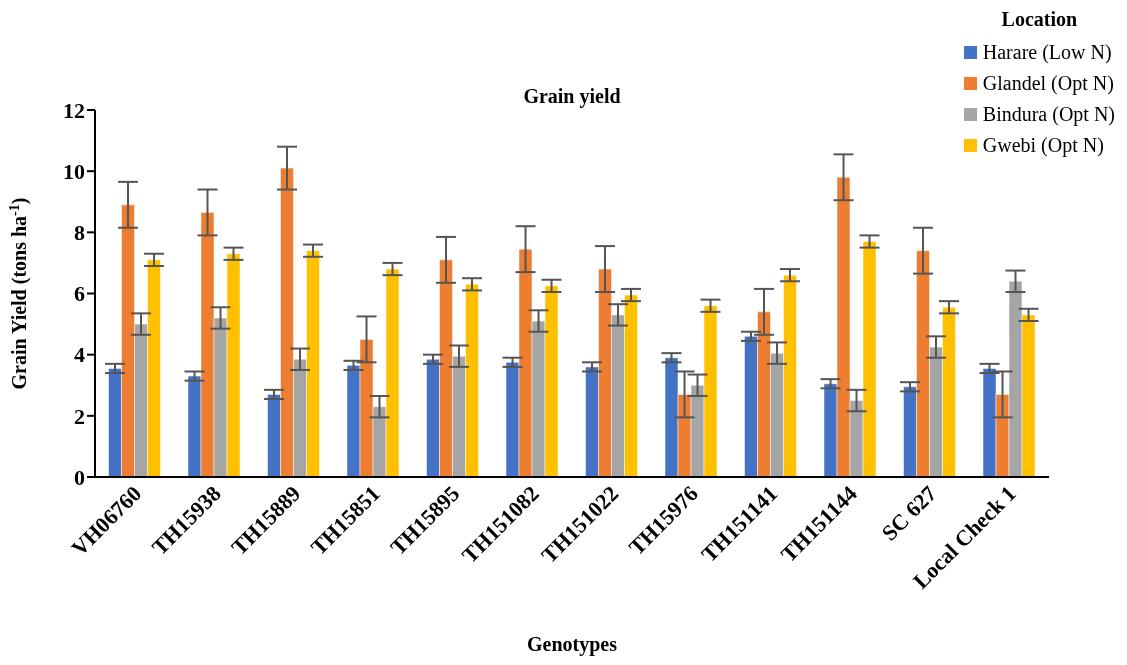 Image resolution: width=1127 pixels, height=665 pixels. Describe the element at coordinates (74, 171) in the screenshot. I see `y-tick-label: 10` at that location.